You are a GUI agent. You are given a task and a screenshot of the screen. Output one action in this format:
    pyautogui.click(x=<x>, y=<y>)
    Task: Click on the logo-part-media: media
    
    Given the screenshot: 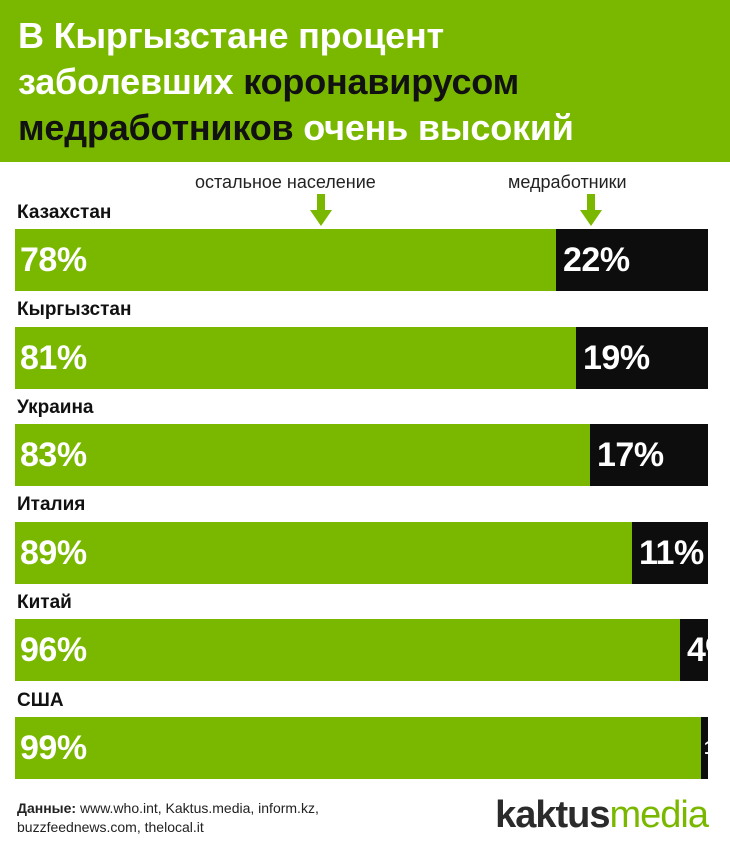 What is the action you would take?
    pyautogui.click(x=659, y=815)
    